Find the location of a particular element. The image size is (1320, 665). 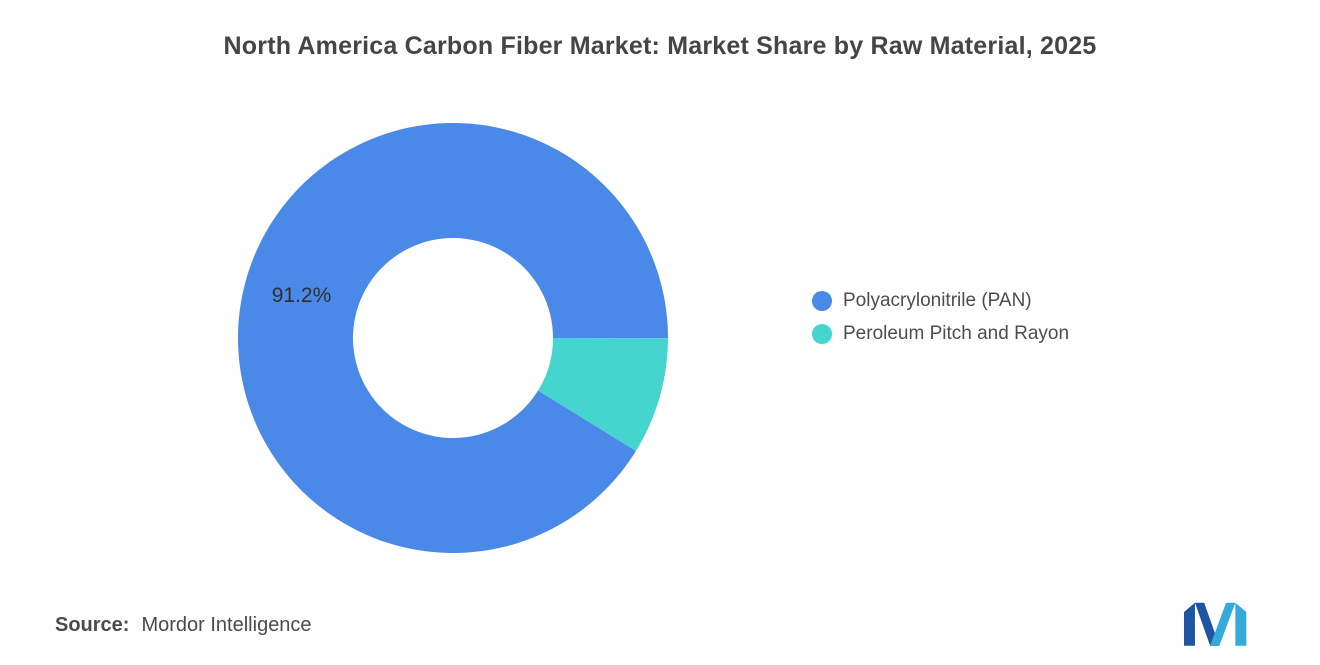

logo-shape-right-bar is located at coordinates (1241, 624).